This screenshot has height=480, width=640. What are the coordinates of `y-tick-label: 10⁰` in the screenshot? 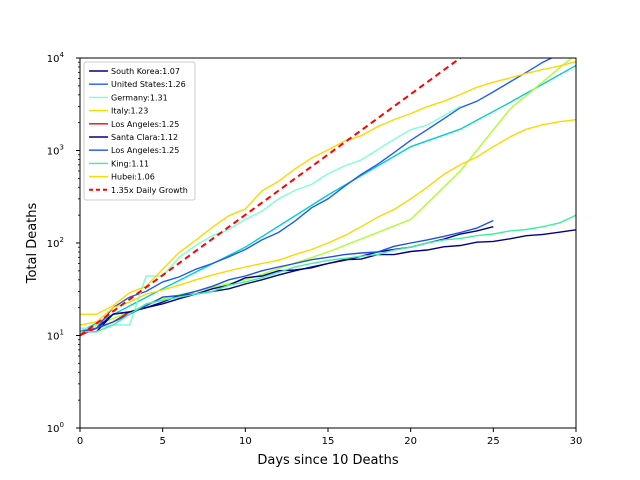 It's located at (55, 428).